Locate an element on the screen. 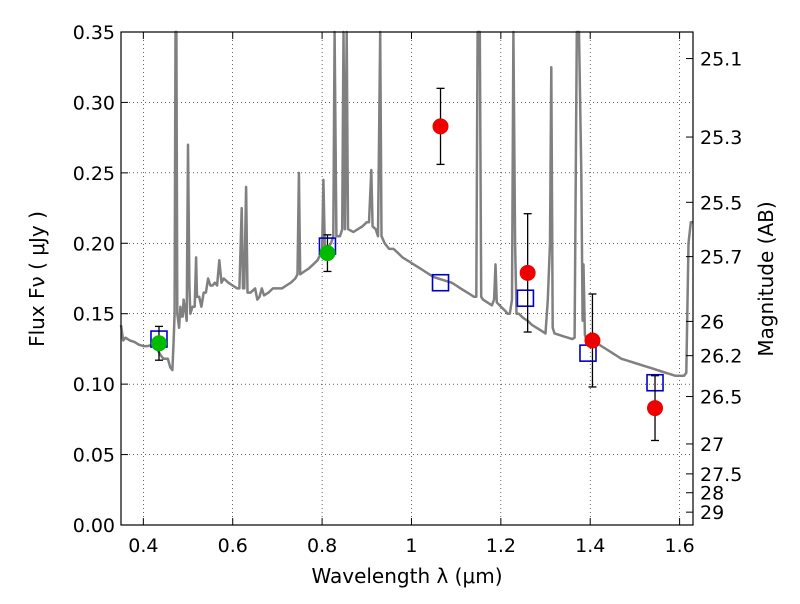  x-axis-label: Wavelength λ (μm) is located at coordinates (406, 576).